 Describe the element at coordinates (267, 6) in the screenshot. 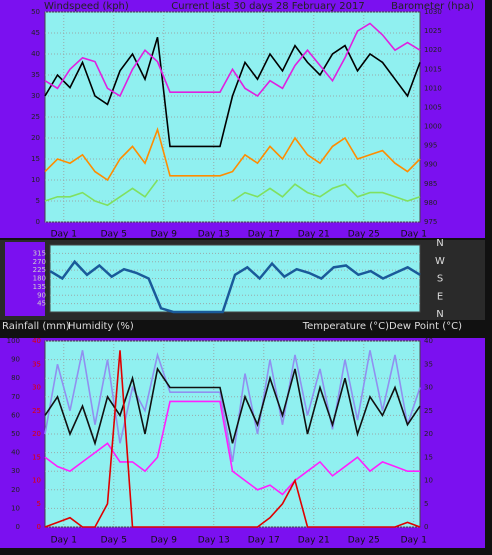

I see `chart-title: Current last 30 days 28 February 2017` at that location.